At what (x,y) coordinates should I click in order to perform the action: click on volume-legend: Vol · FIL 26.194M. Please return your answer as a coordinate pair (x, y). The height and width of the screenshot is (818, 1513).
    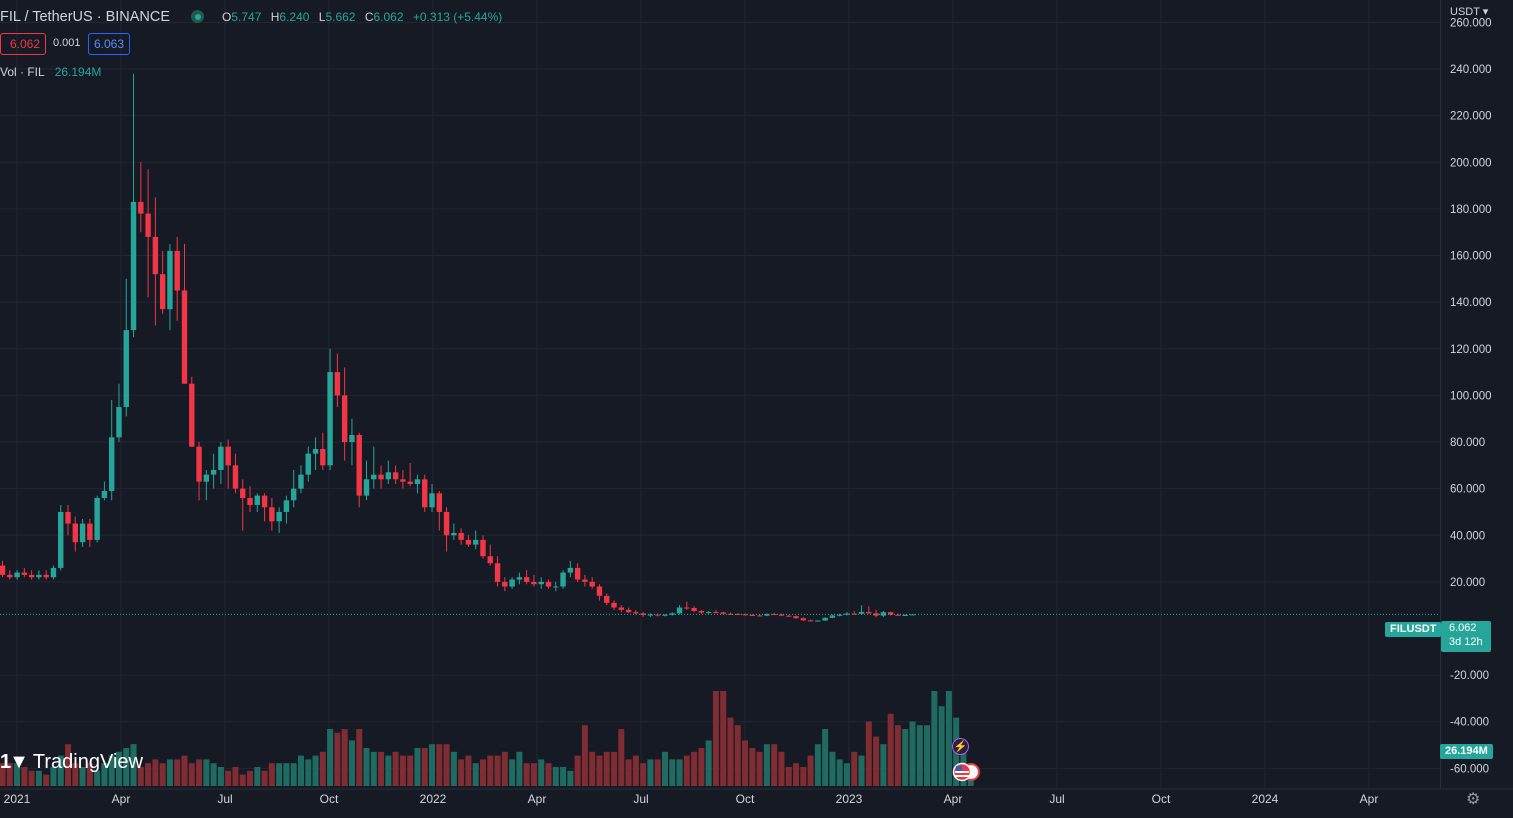
    Looking at the image, I should click on (50, 72).